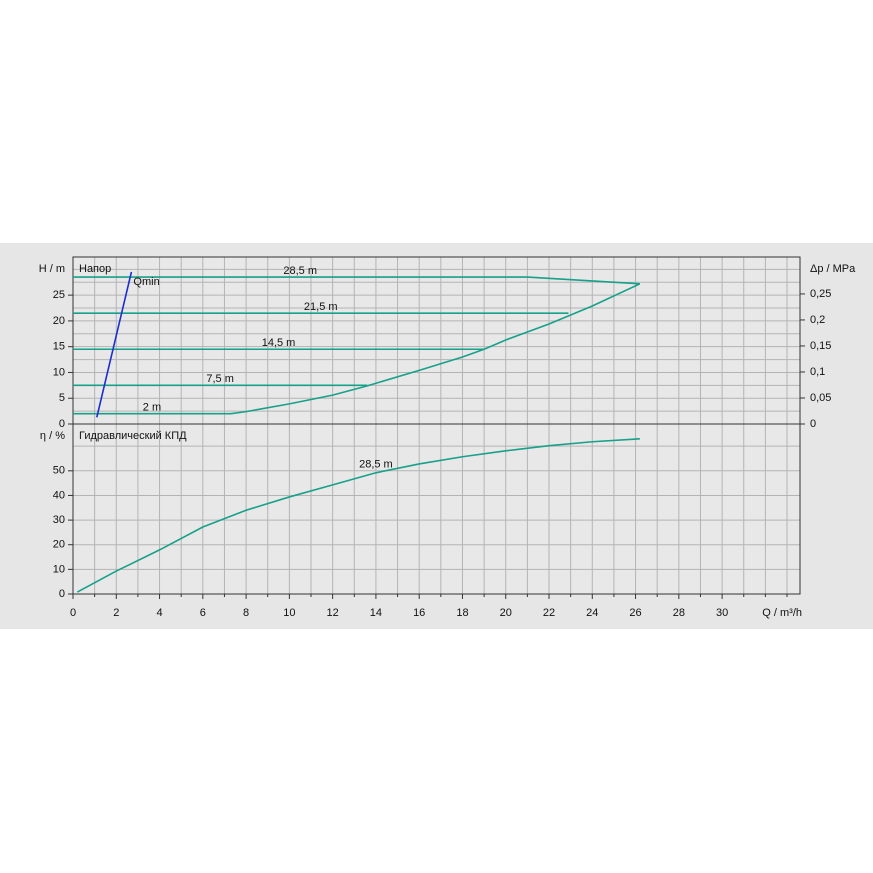  What do you see at coordinates (289, 613) in the screenshot?
I see `x-tick-label: 10` at bounding box center [289, 613].